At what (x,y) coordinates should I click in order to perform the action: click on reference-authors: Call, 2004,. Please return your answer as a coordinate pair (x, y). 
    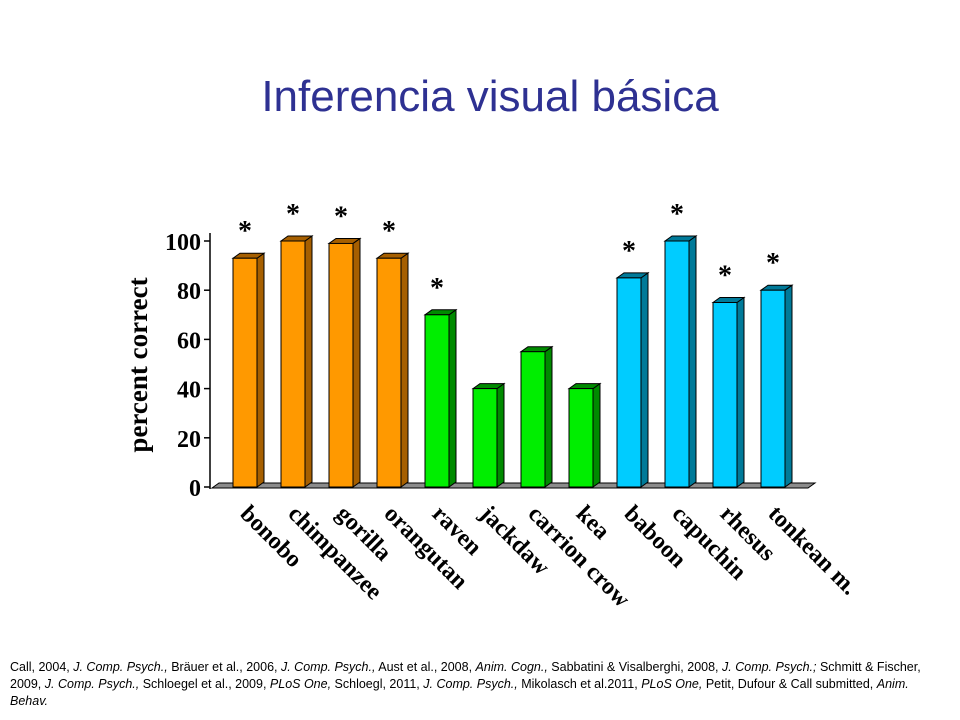
    Looking at the image, I should click on (42, 667).